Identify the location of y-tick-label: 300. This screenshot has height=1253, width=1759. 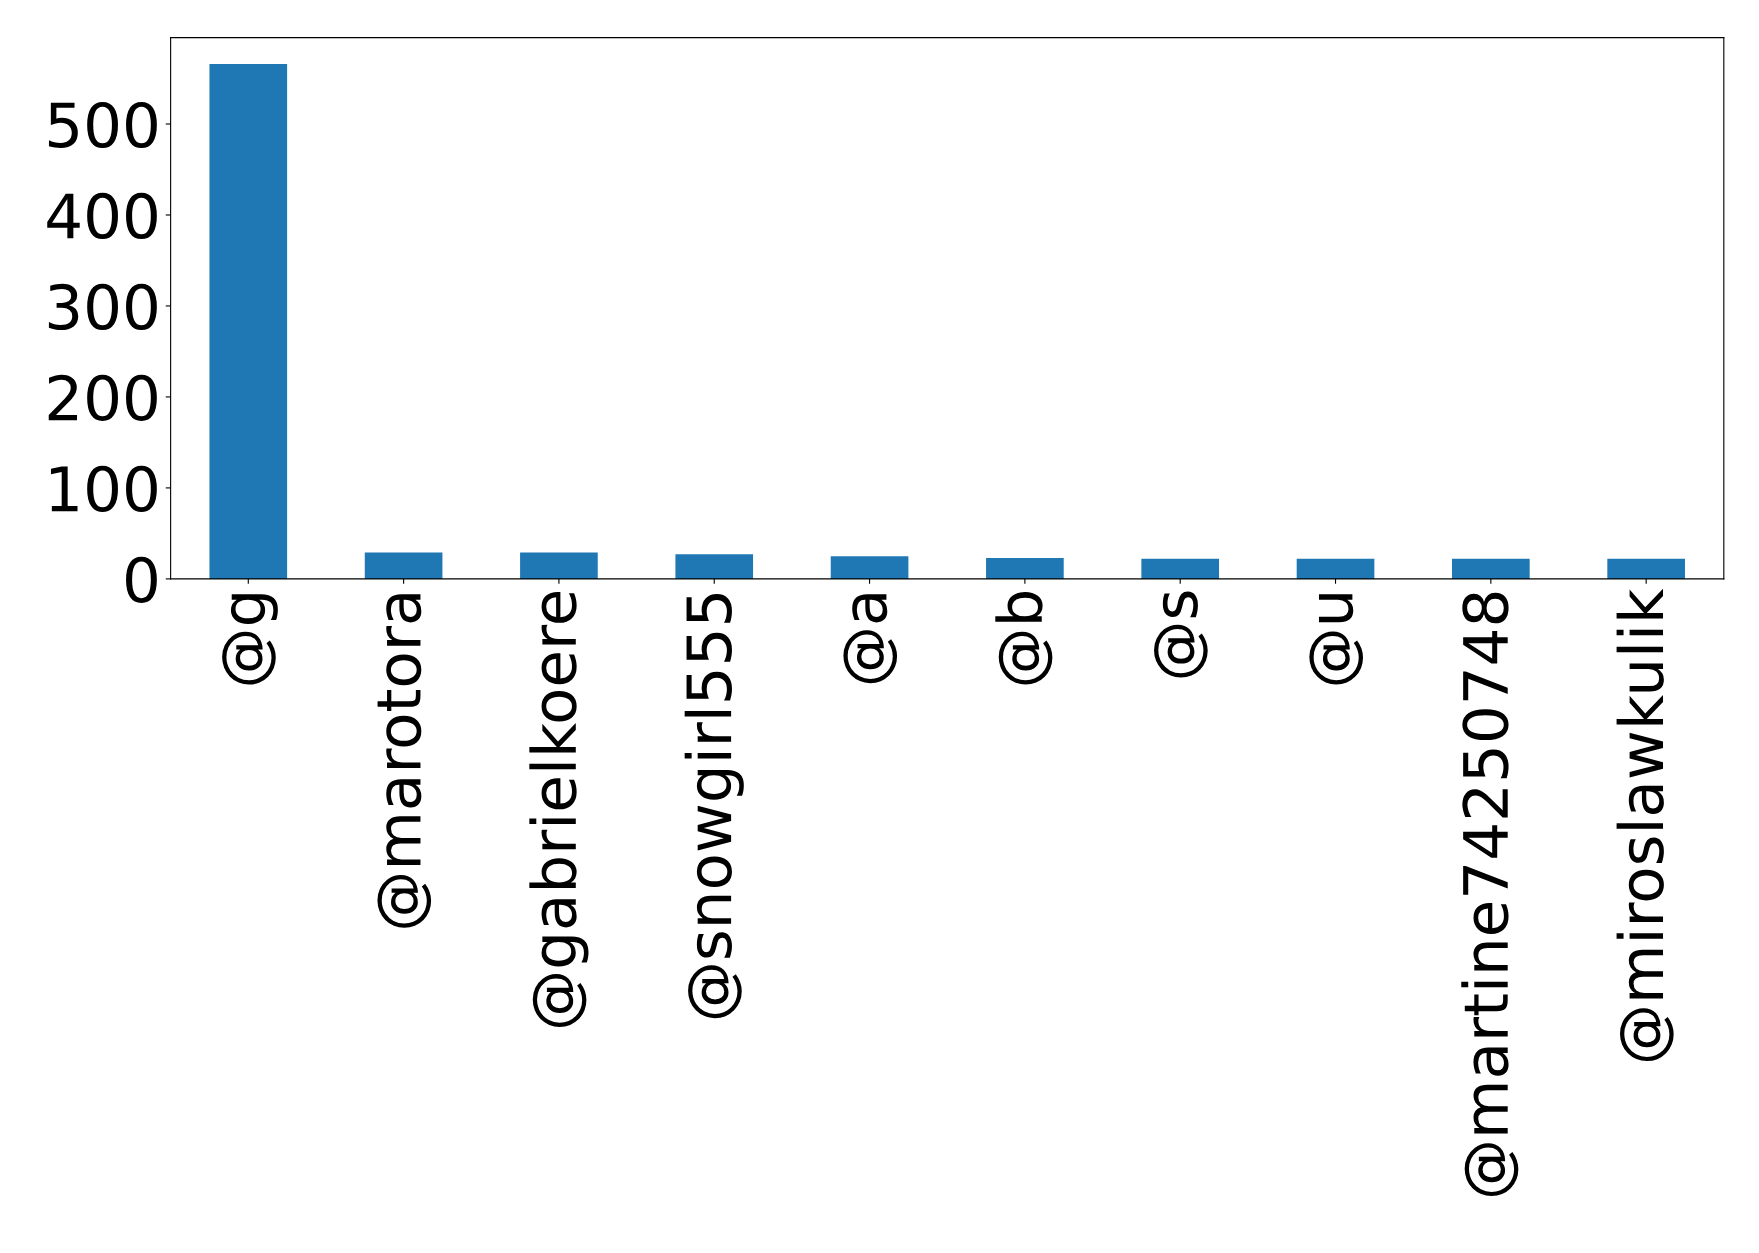
(102, 307).